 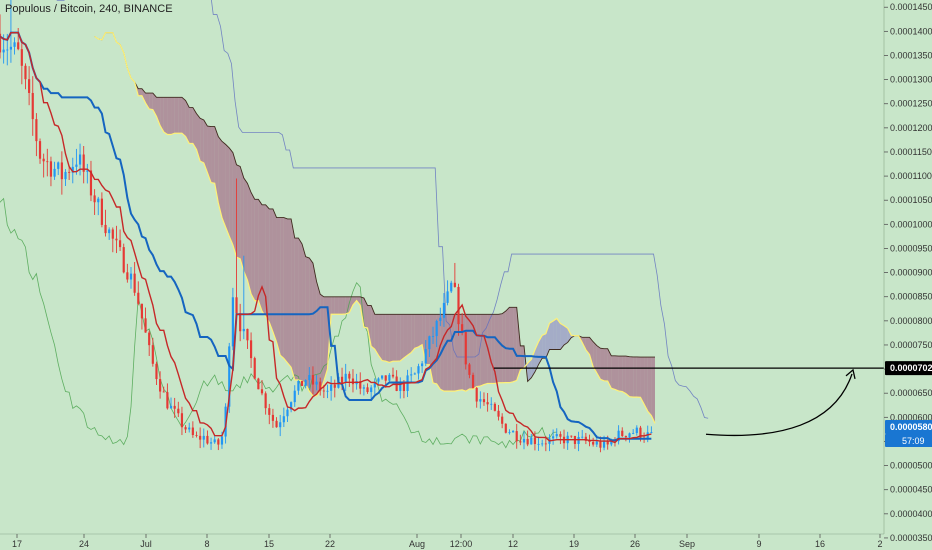 What do you see at coordinates (461, 544) in the screenshot?
I see `time-tick-label: 12:00` at bounding box center [461, 544].